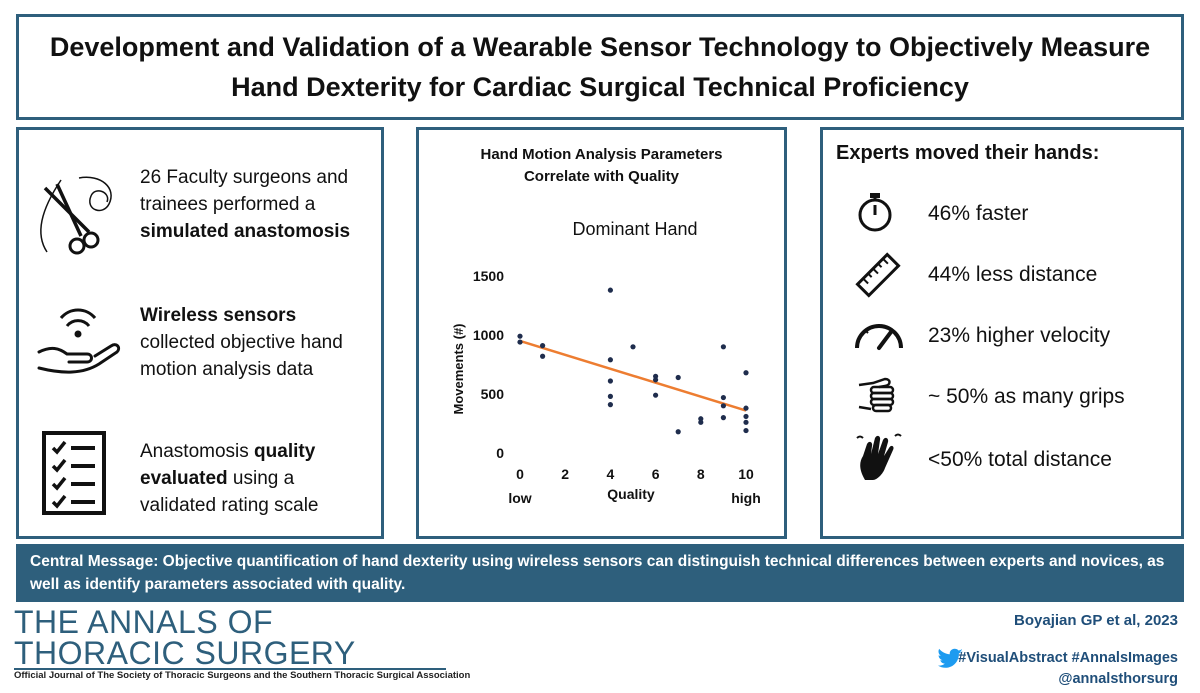 The width and height of the screenshot is (1200, 693). What do you see at coordinates (1020, 459) in the screenshot?
I see `right-item-5-text: <50% total distance` at bounding box center [1020, 459].